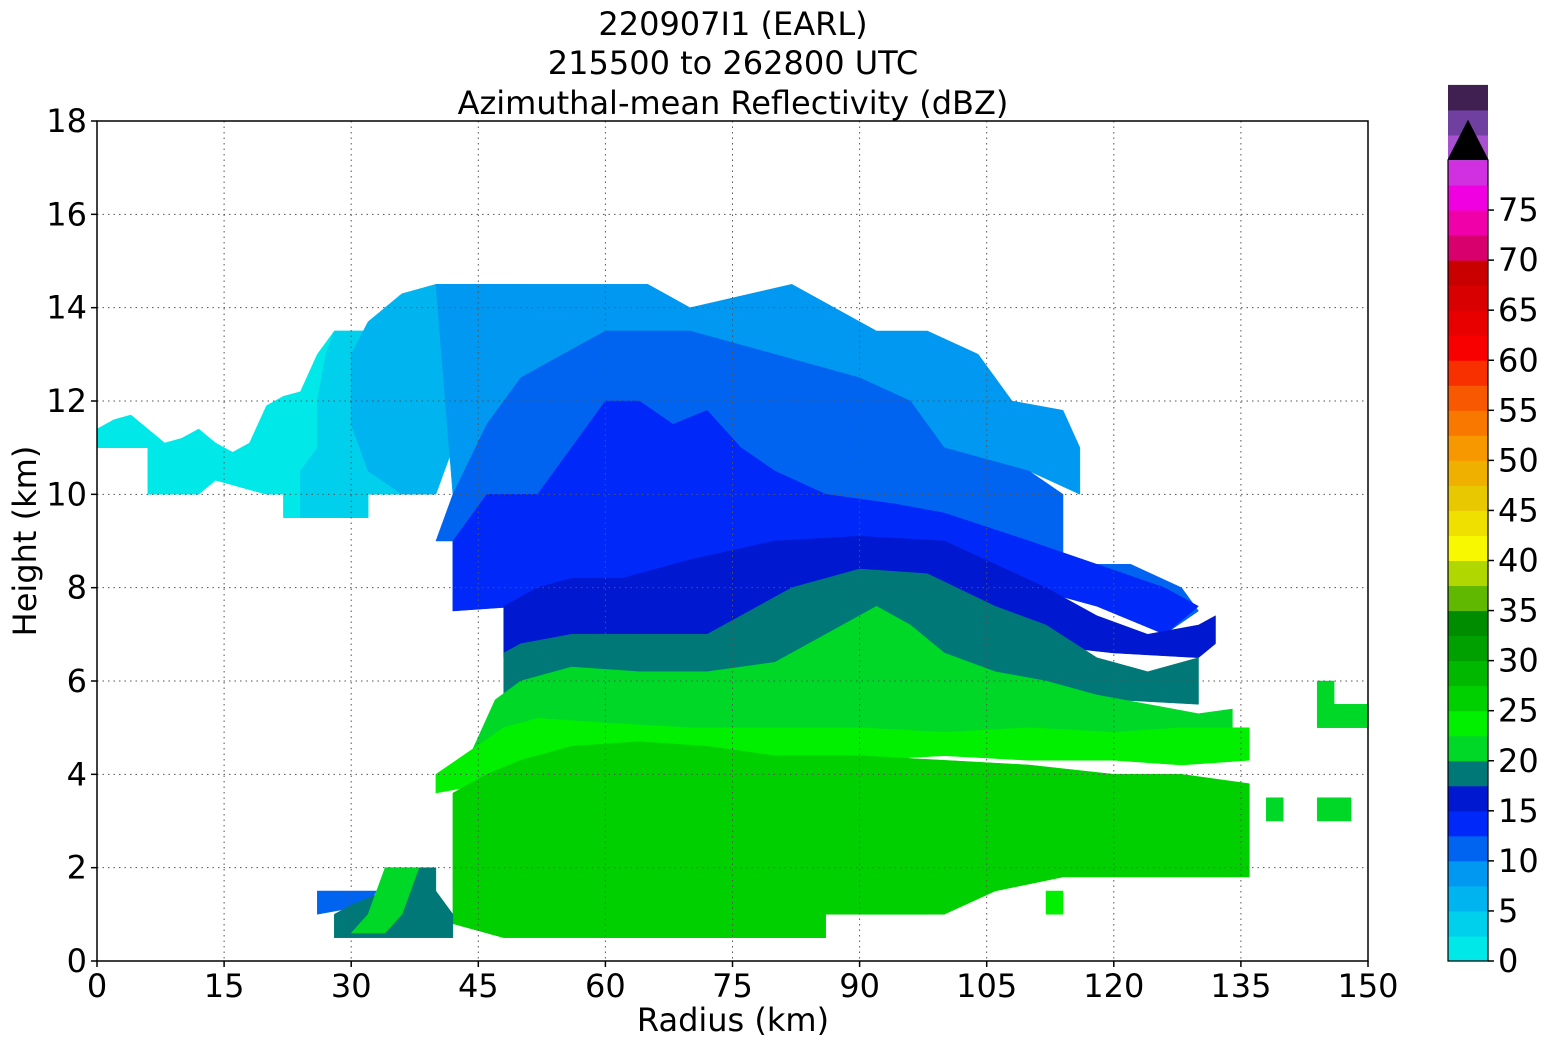 The width and height of the screenshot is (1548, 1045). What do you see at coordinates (66, 308) in the screenshot?
I see `y-tick-label: 14` at bounding box center [66, 308].